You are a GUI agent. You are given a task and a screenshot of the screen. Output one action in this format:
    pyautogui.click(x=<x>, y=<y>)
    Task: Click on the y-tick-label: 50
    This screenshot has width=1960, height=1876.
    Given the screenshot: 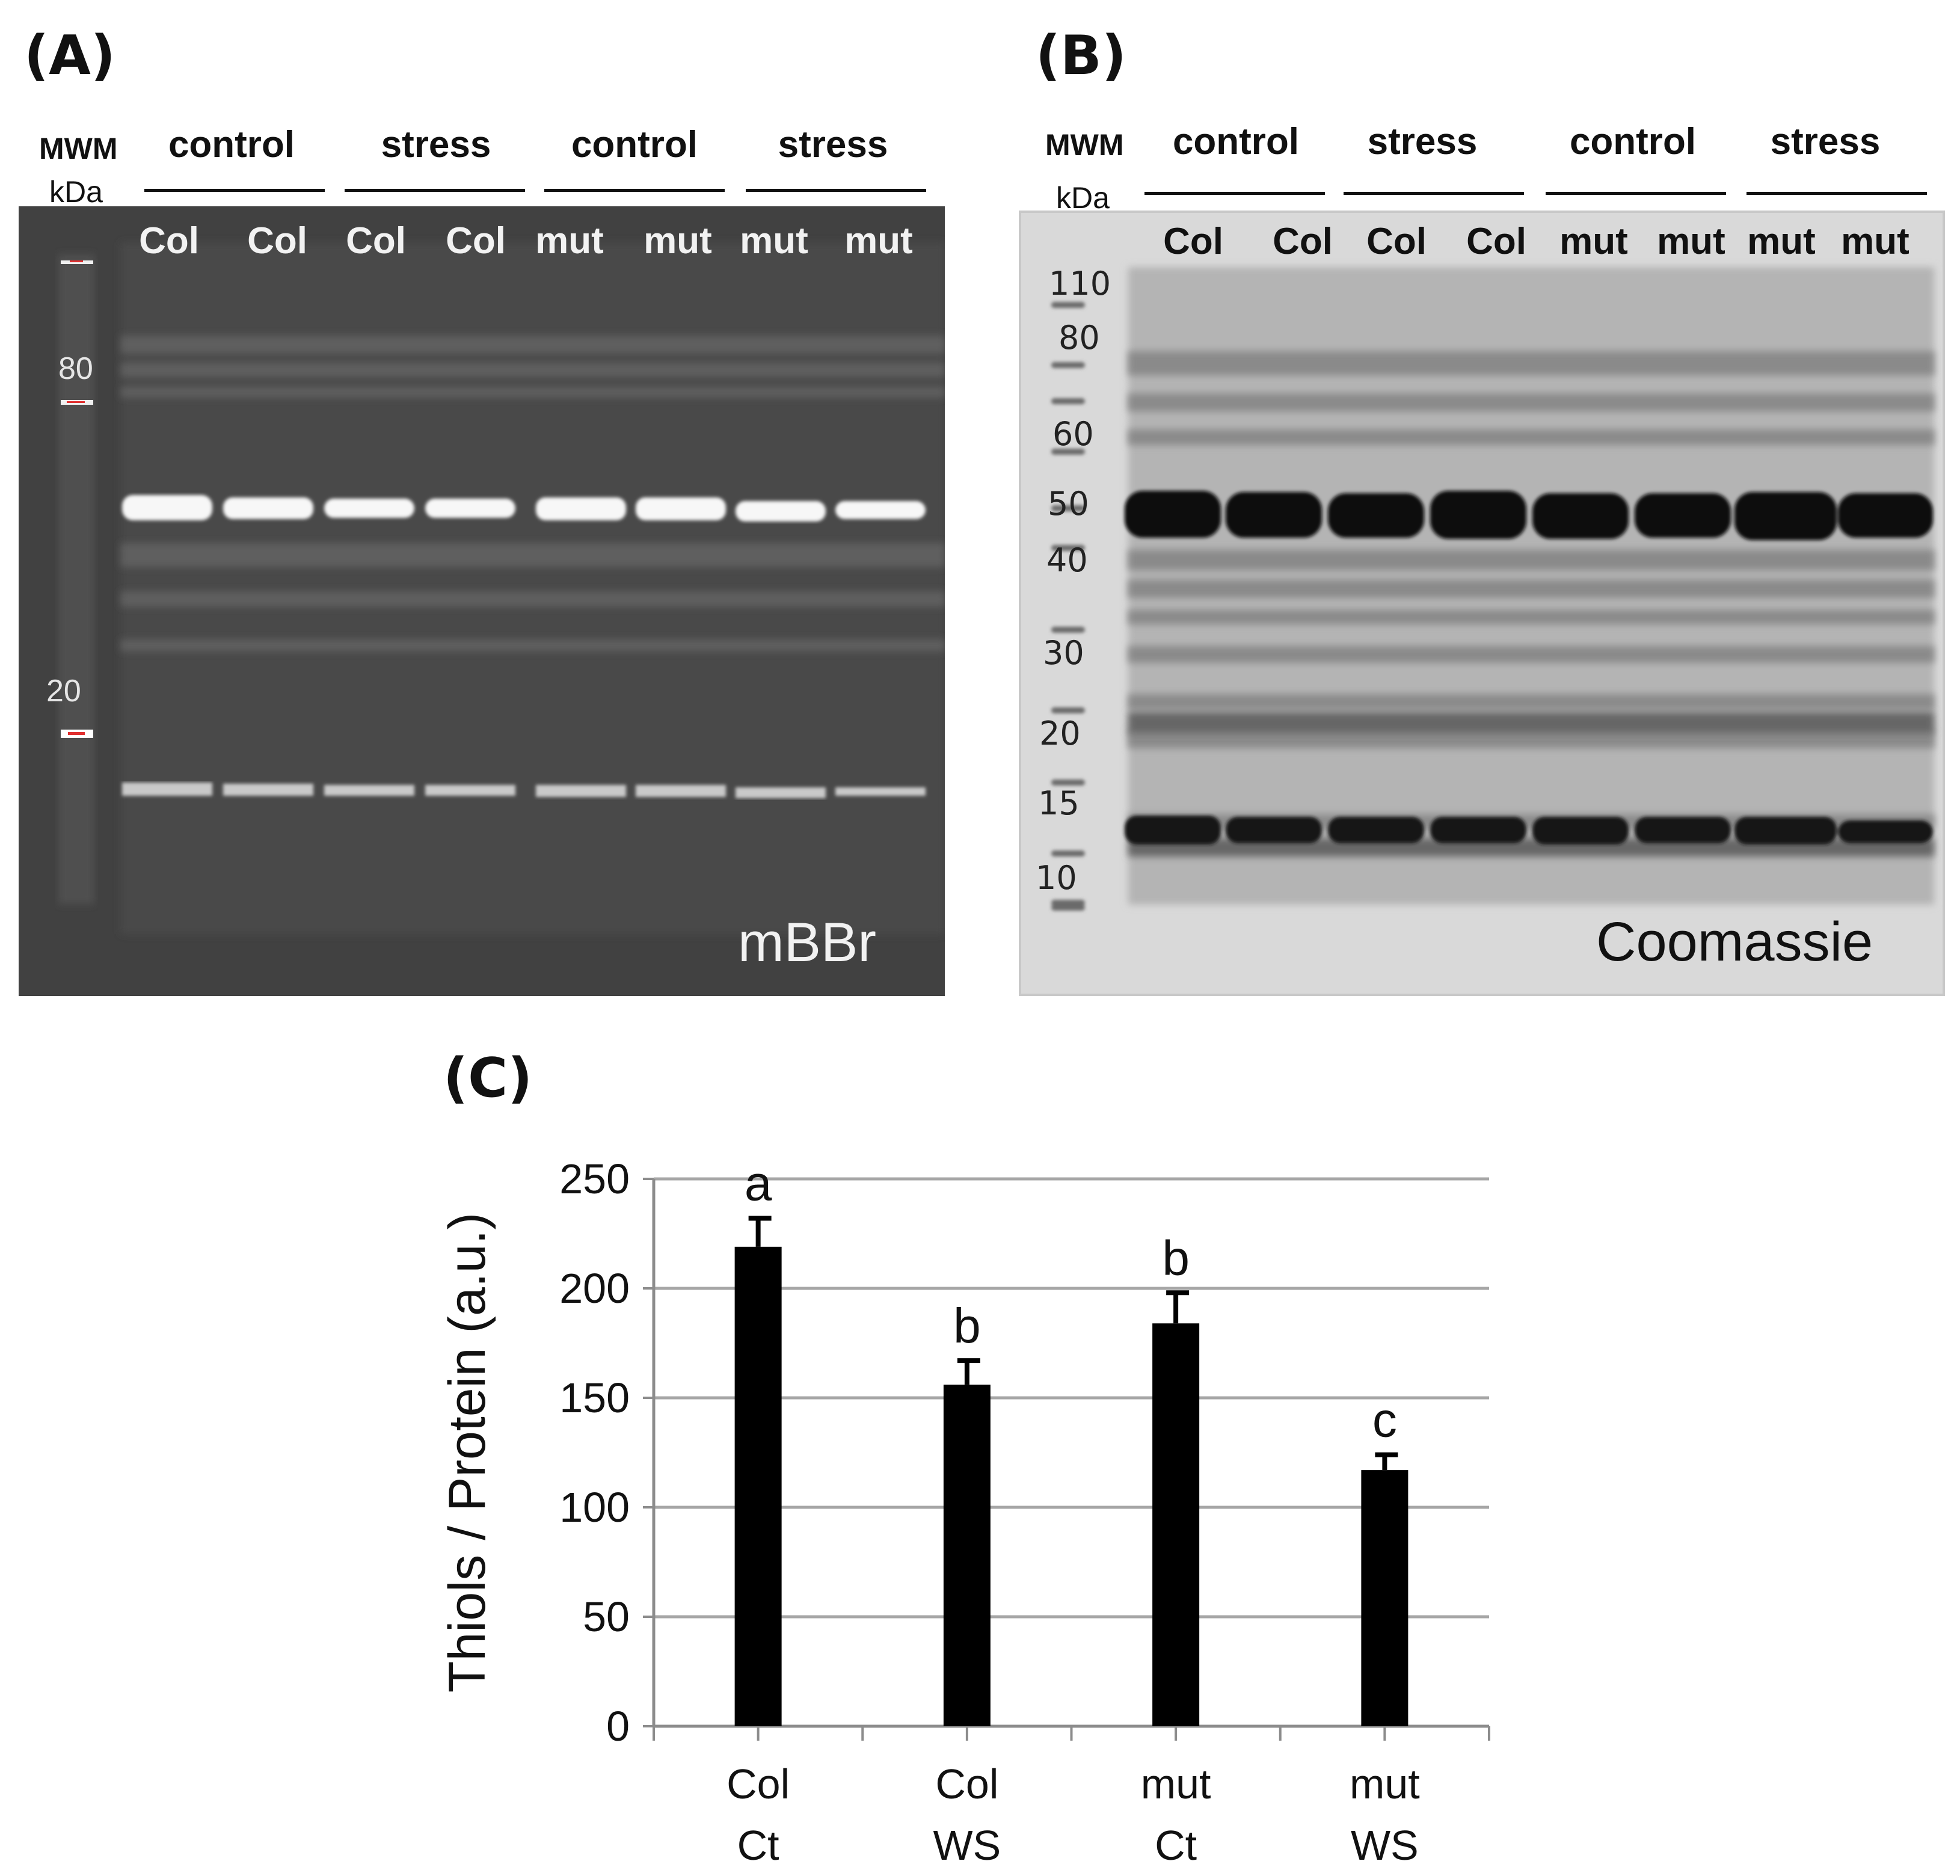 What is the action you would take?
    pyautogui.click(x=606, y=1616)
    